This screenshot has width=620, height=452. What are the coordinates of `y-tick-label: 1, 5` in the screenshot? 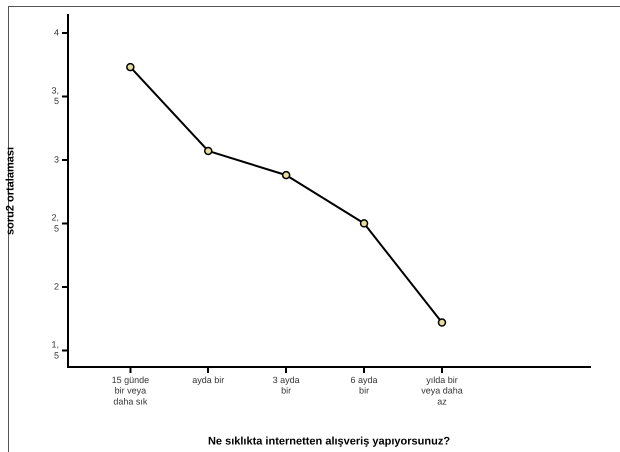 It's located at (55, 350).